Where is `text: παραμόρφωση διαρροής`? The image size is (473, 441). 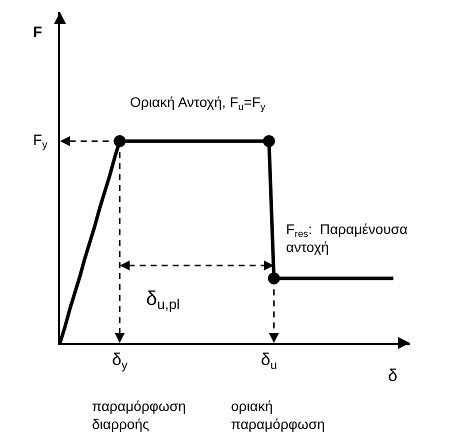
text: παραμόρφωση διαρροής is located at coordinates (139, 415).